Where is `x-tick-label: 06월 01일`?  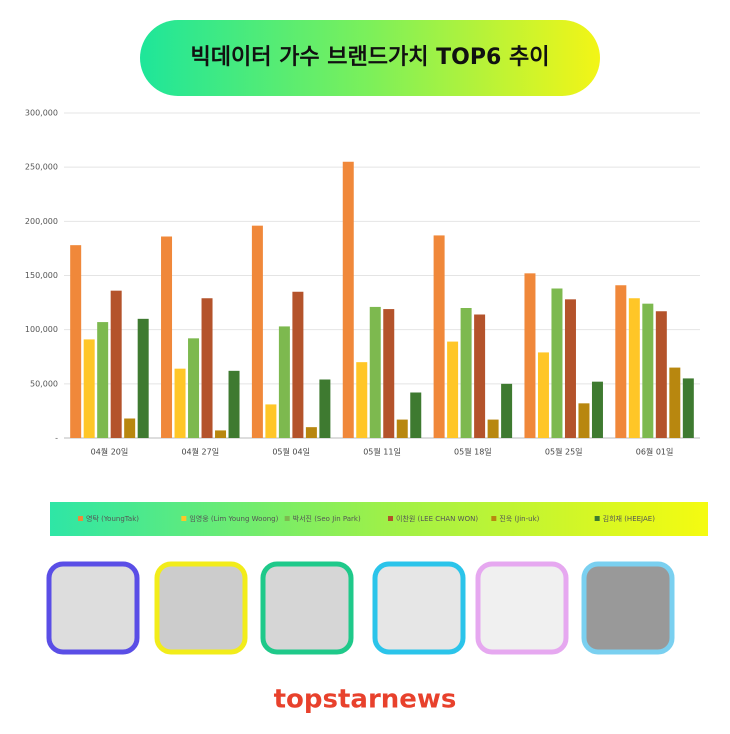
x-tick-label: 06월 01일 is located at coordinates (655, 452).